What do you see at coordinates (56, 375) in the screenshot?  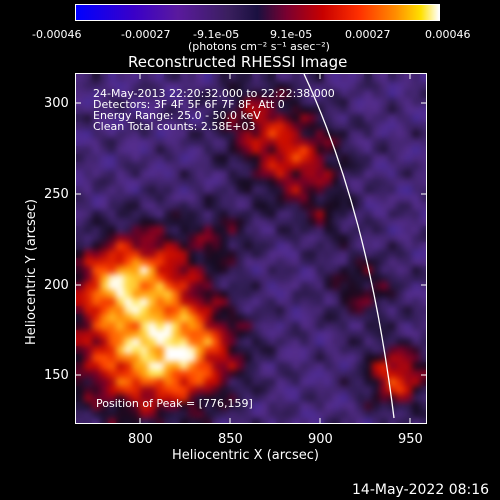 I see `y-tick-label: 150` at bounding box center [56, 375].